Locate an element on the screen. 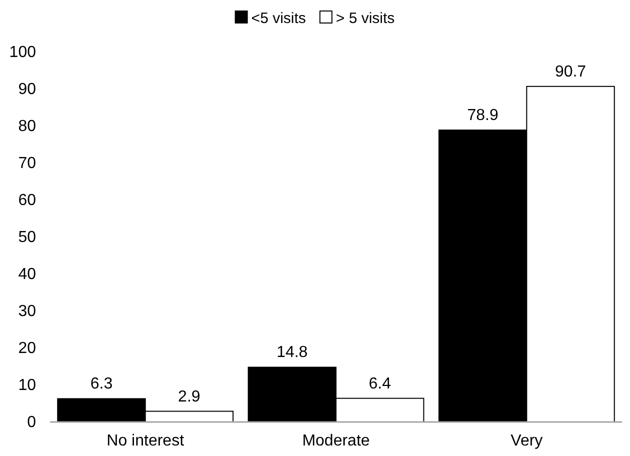 This screenshot has height=456, width=630. data-label: 6.3 is located at coordinates (101, 384).